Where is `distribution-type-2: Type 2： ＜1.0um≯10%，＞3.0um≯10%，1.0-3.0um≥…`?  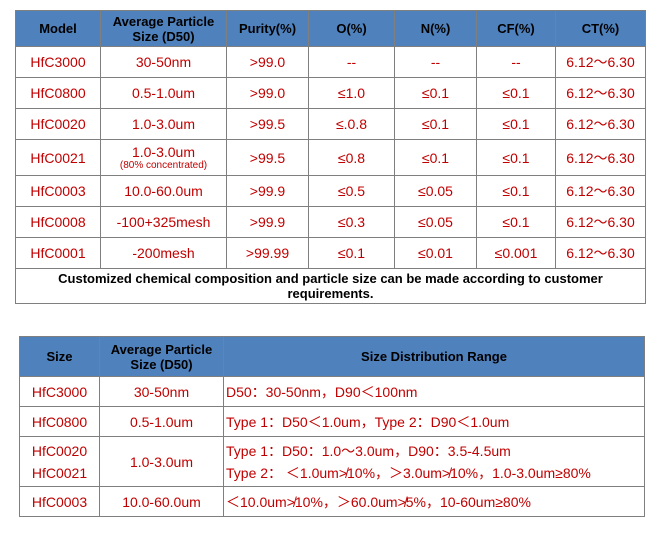
distribution-type-2: Type 2： ＜1.0um≯10%，＞3.0um≯10%，1.0-3.0um≥… is located at coordinates (408, 472).